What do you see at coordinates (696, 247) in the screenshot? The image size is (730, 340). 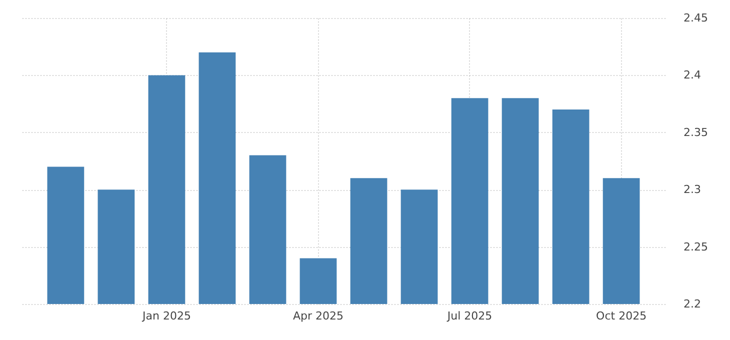 I see `y-tick-label: 2.25` at bounding box center [696, 247].